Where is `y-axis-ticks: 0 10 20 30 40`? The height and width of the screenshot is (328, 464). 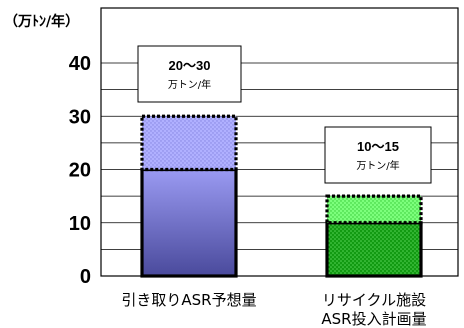
y-axis-ticks: 0 10 20 30 40 is located at coordinates (80, 170).